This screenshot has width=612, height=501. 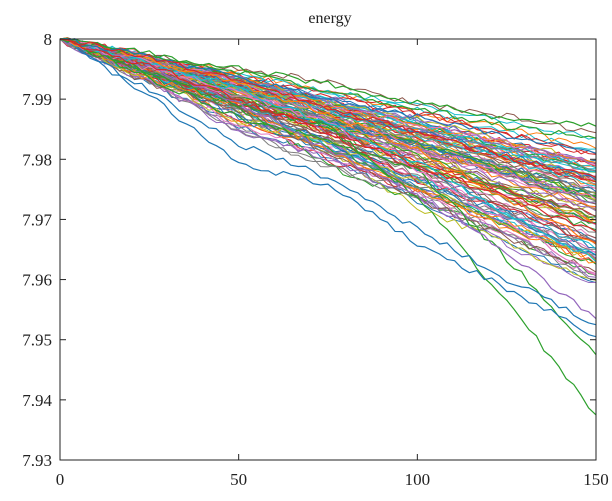 I want to click on y-tick-label: 7.95, so click(x=37, y=340).